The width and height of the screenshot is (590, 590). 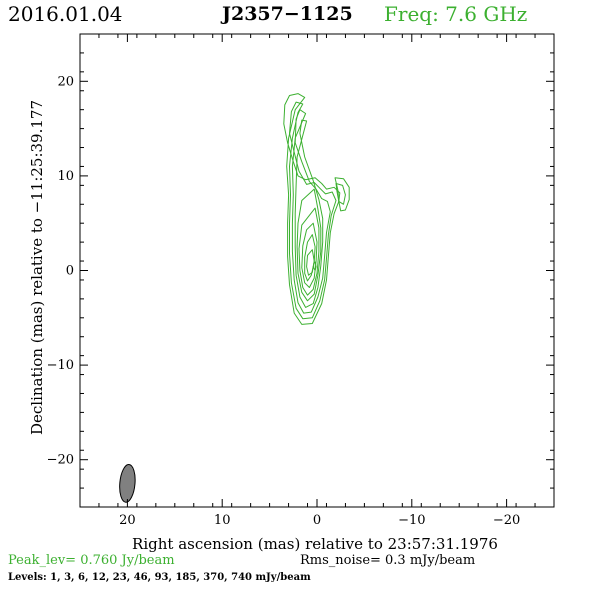 What do you see at coordinates (388, 560) in the screenshot?
I see `rms-noise: Rms_noise= 0.3 mJy/beam` at bounding box center [388, 560].